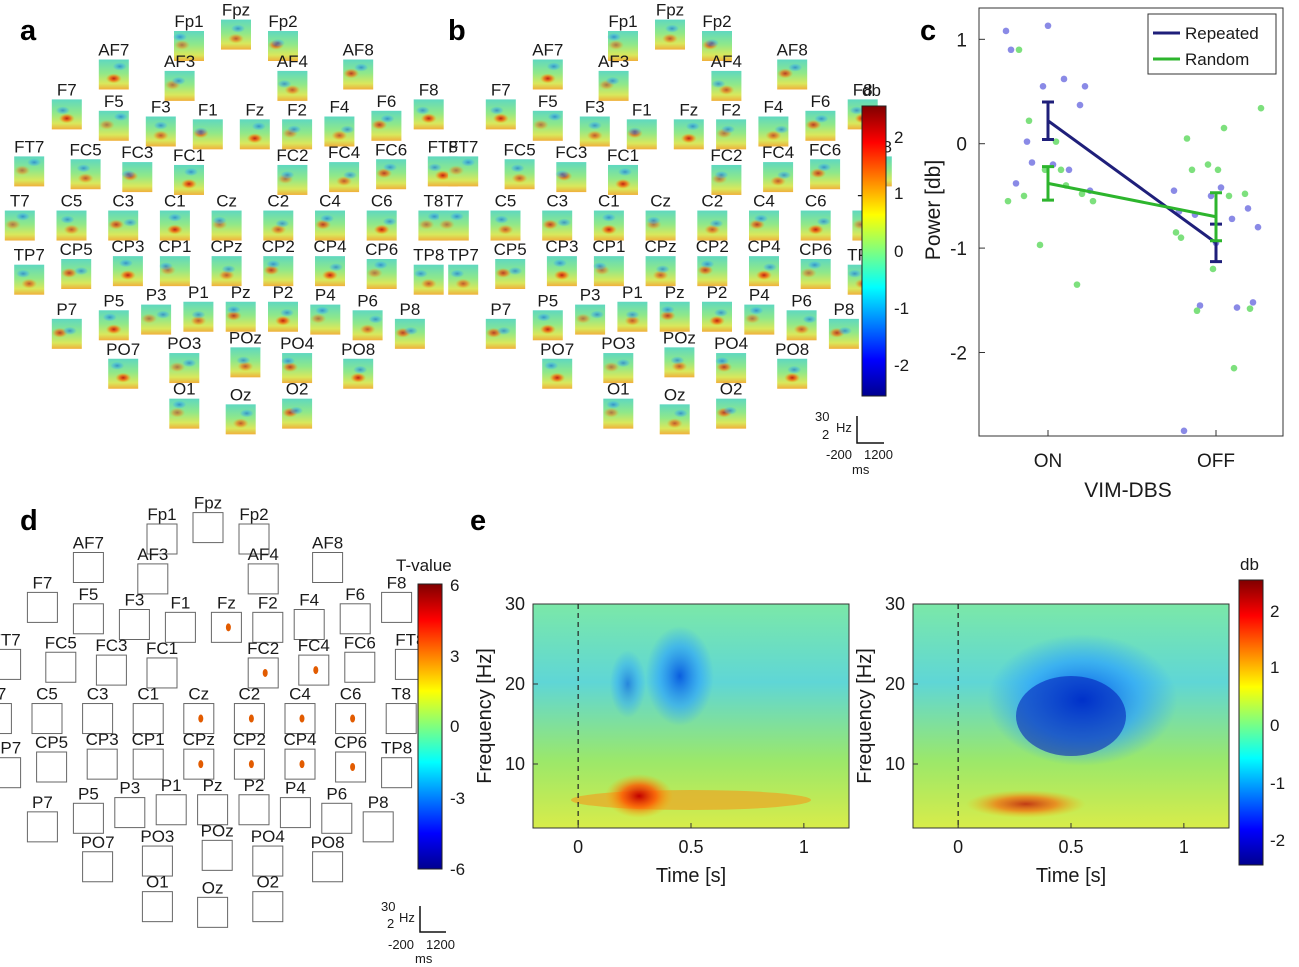 The height and width of the screenshot is (967, 1299). I want to click on electrode-c6: C6, so click(351, 710).